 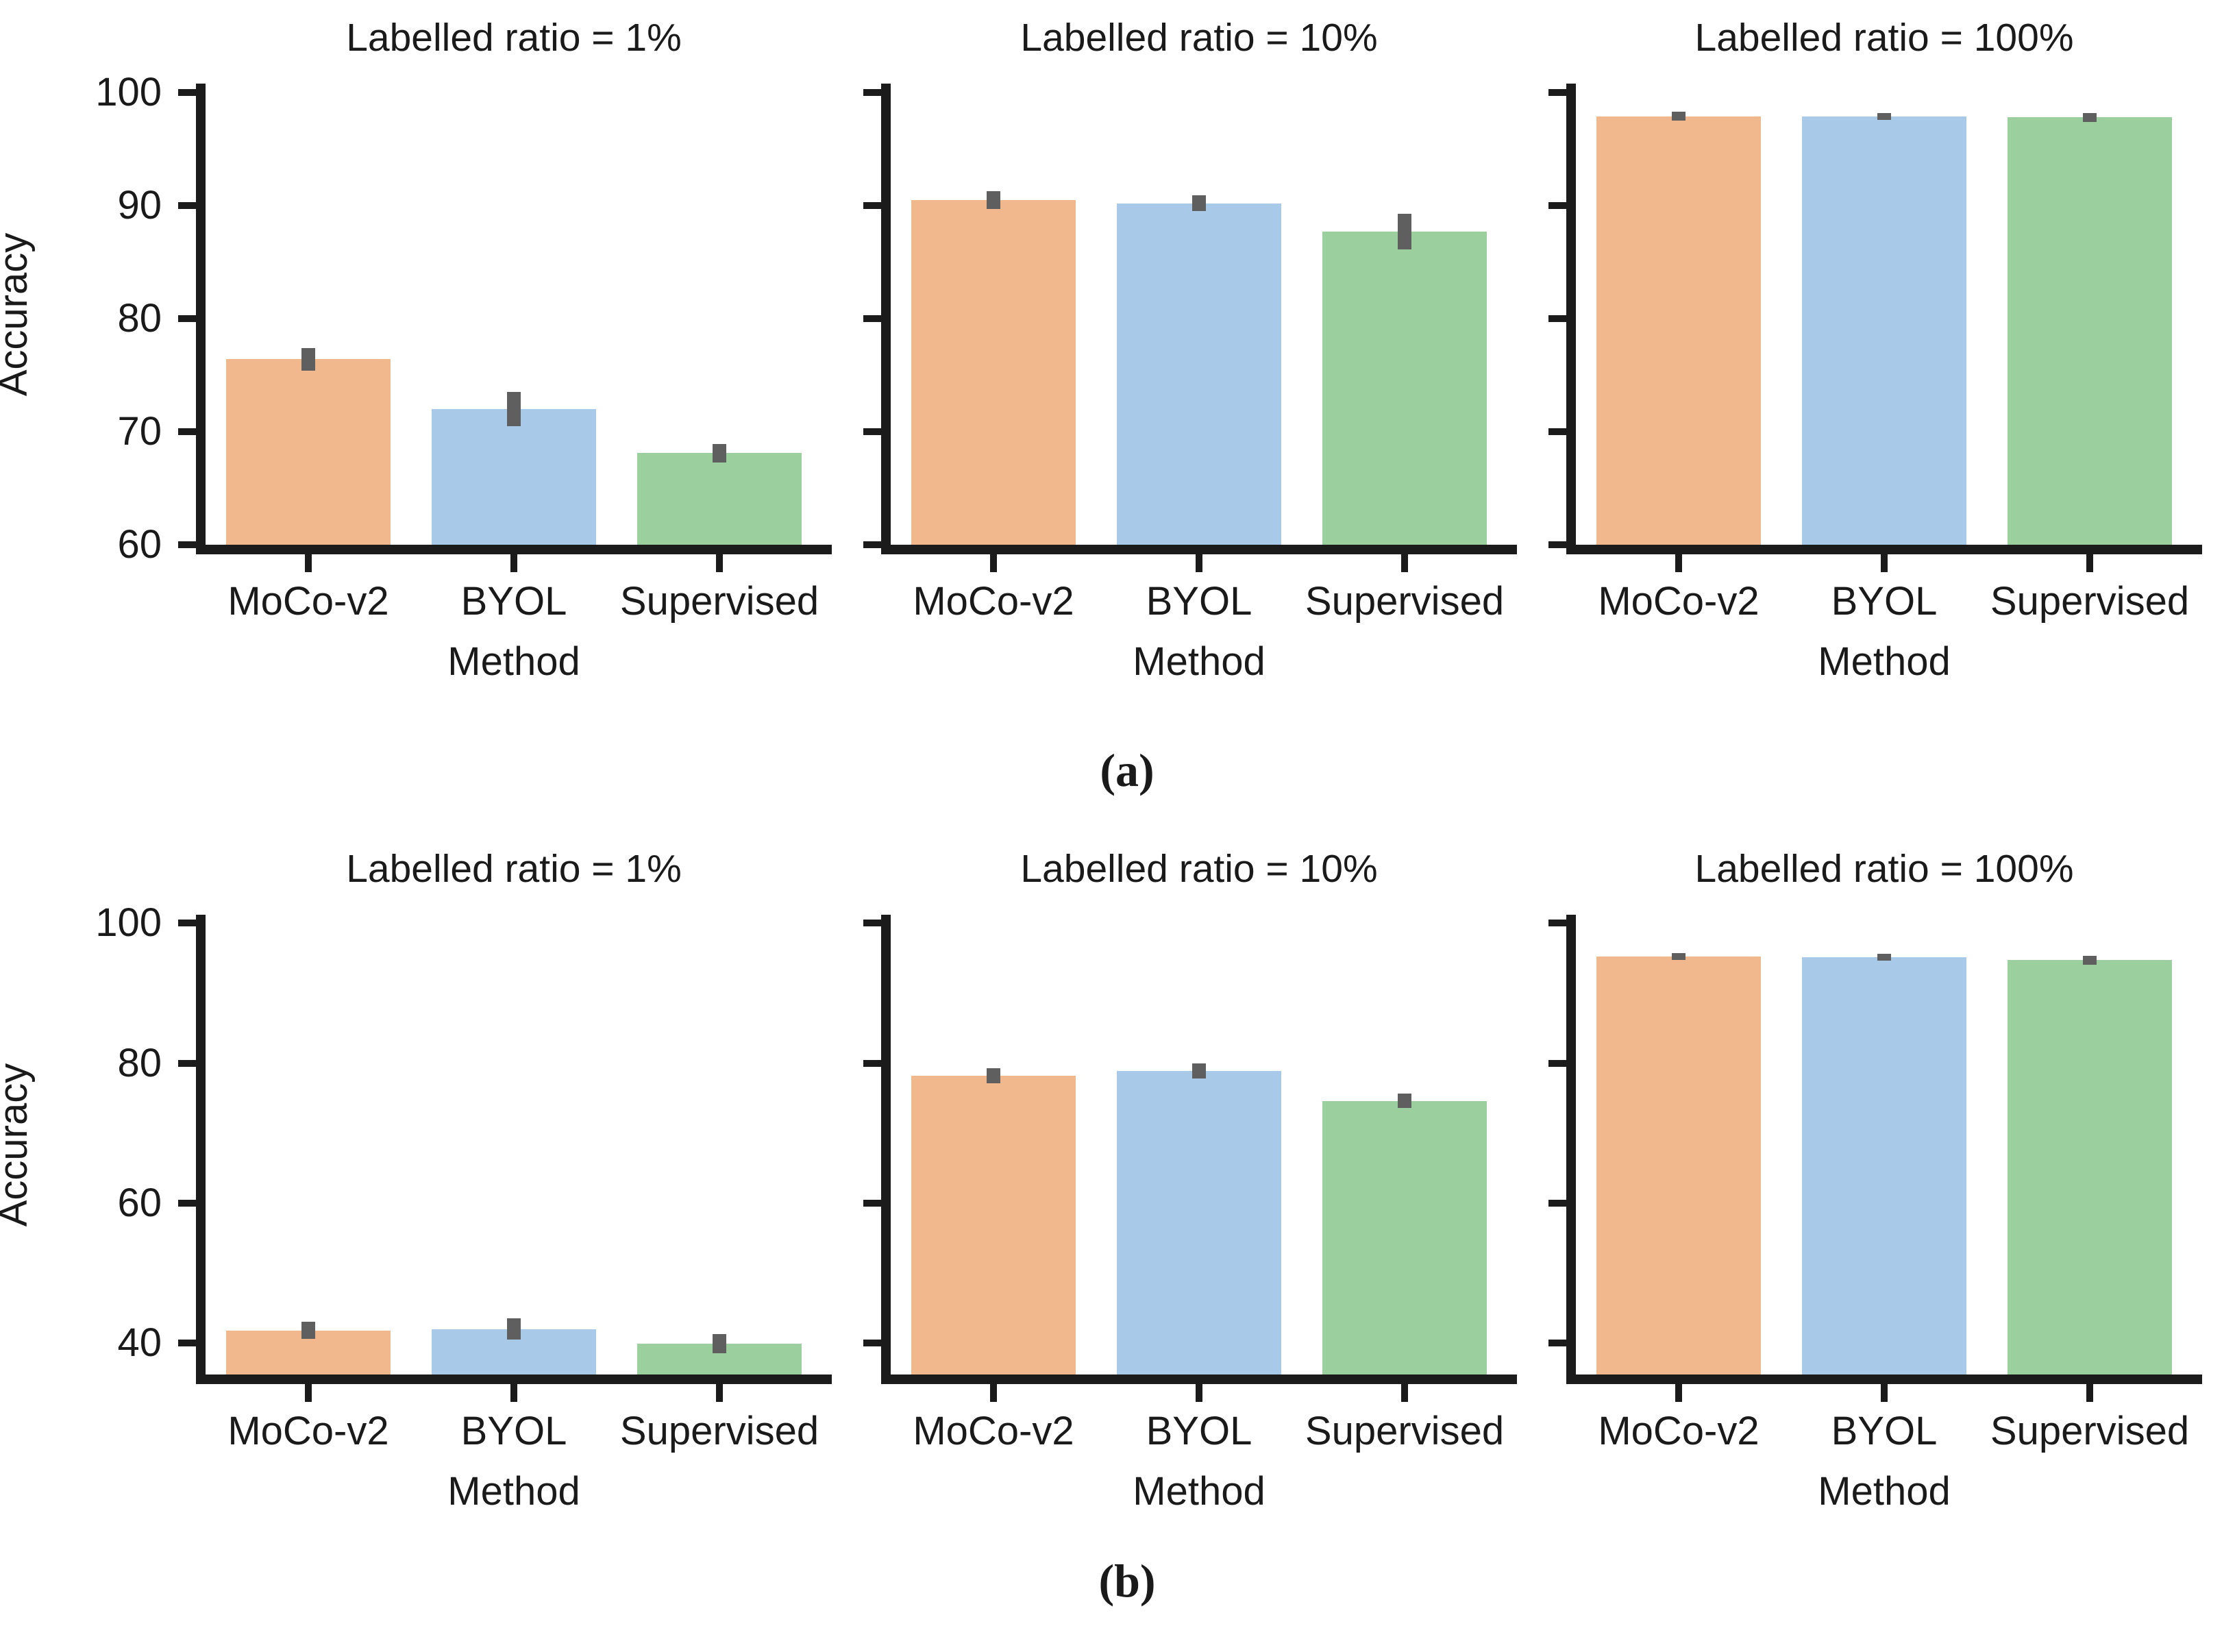 I want to click on y-tick-label: 40, so click(x=139, y=1343).